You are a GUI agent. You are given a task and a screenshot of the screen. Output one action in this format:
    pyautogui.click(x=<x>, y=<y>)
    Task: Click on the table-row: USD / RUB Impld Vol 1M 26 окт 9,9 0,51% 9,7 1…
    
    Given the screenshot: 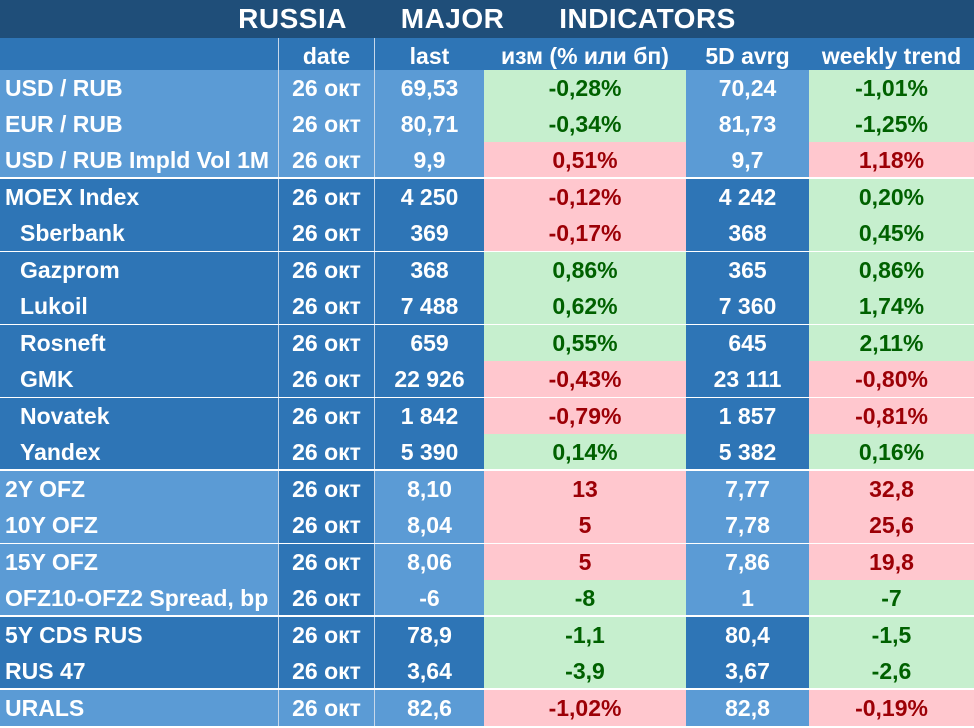 What is the action you would take?
    pyautogui.click(x=487, y=160)
    